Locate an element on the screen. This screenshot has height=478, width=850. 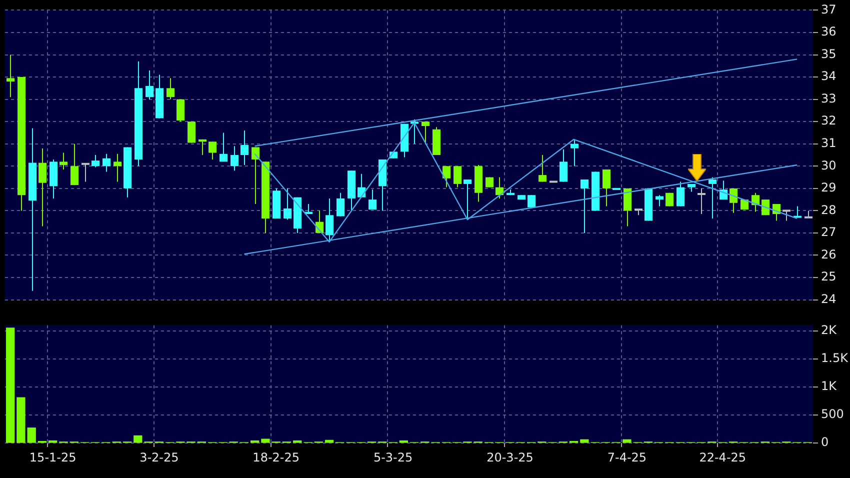
x-tick-label: 22-4-25 is located at coordinates (722, 457).